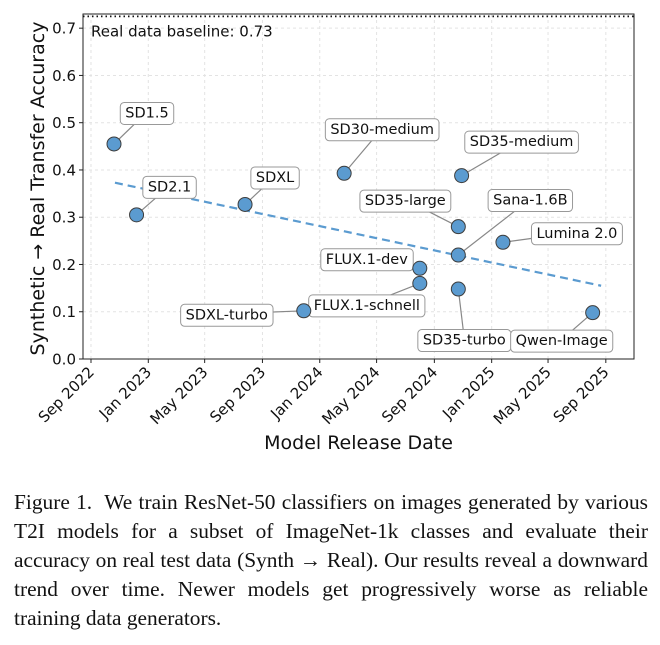 Image resolution: width=660 pixels, height=645 pixels. I want to click on trend-line, so click(358, 234).